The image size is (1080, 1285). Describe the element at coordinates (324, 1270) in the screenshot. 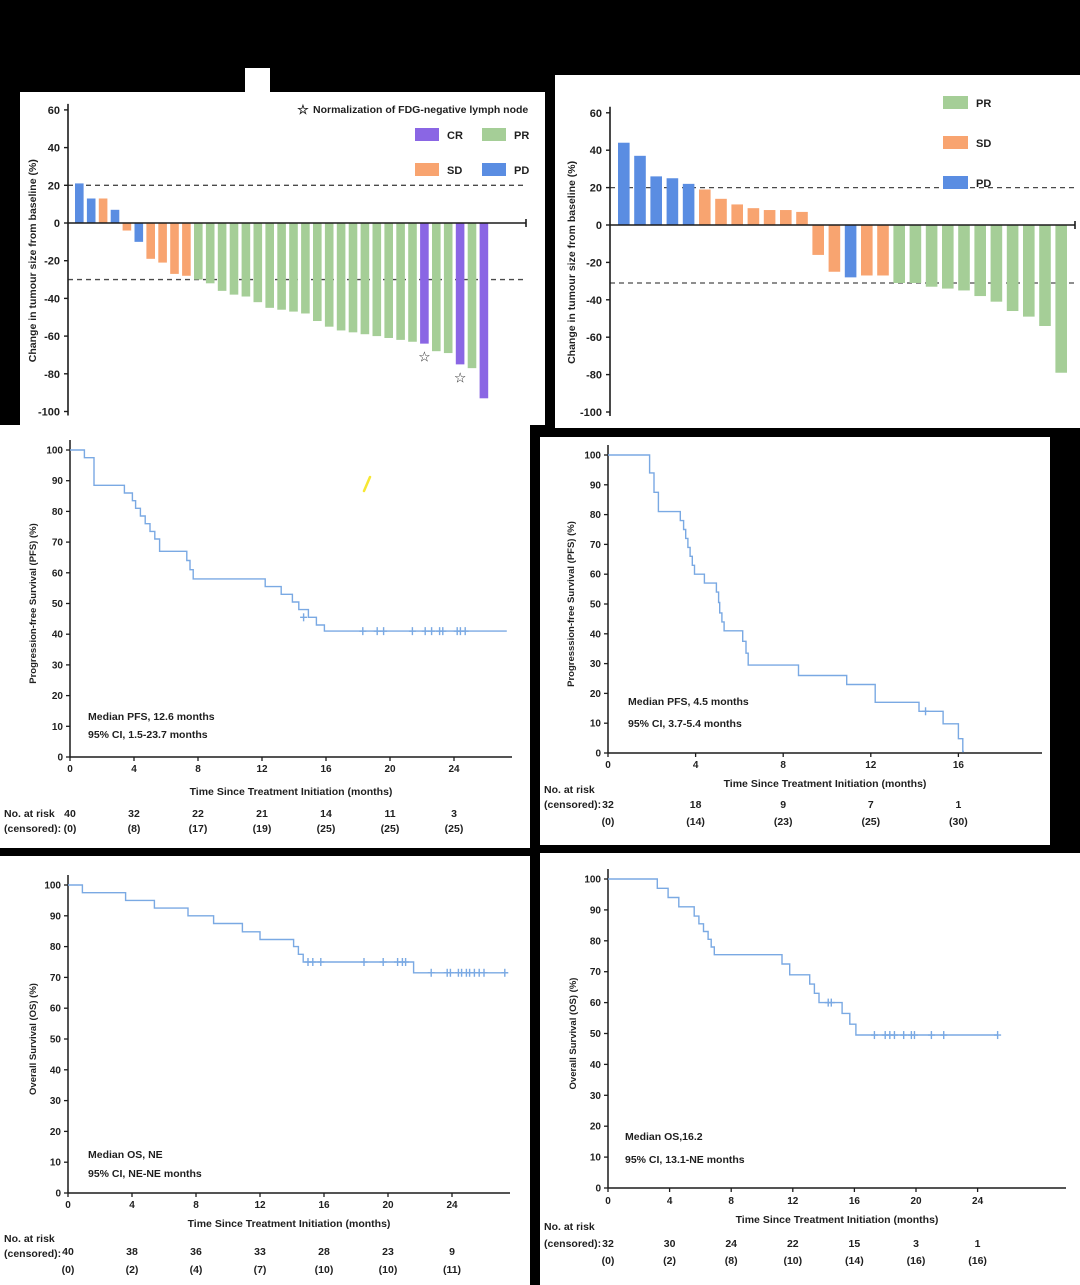

I see `risk-censored-value: (10)` at that location.